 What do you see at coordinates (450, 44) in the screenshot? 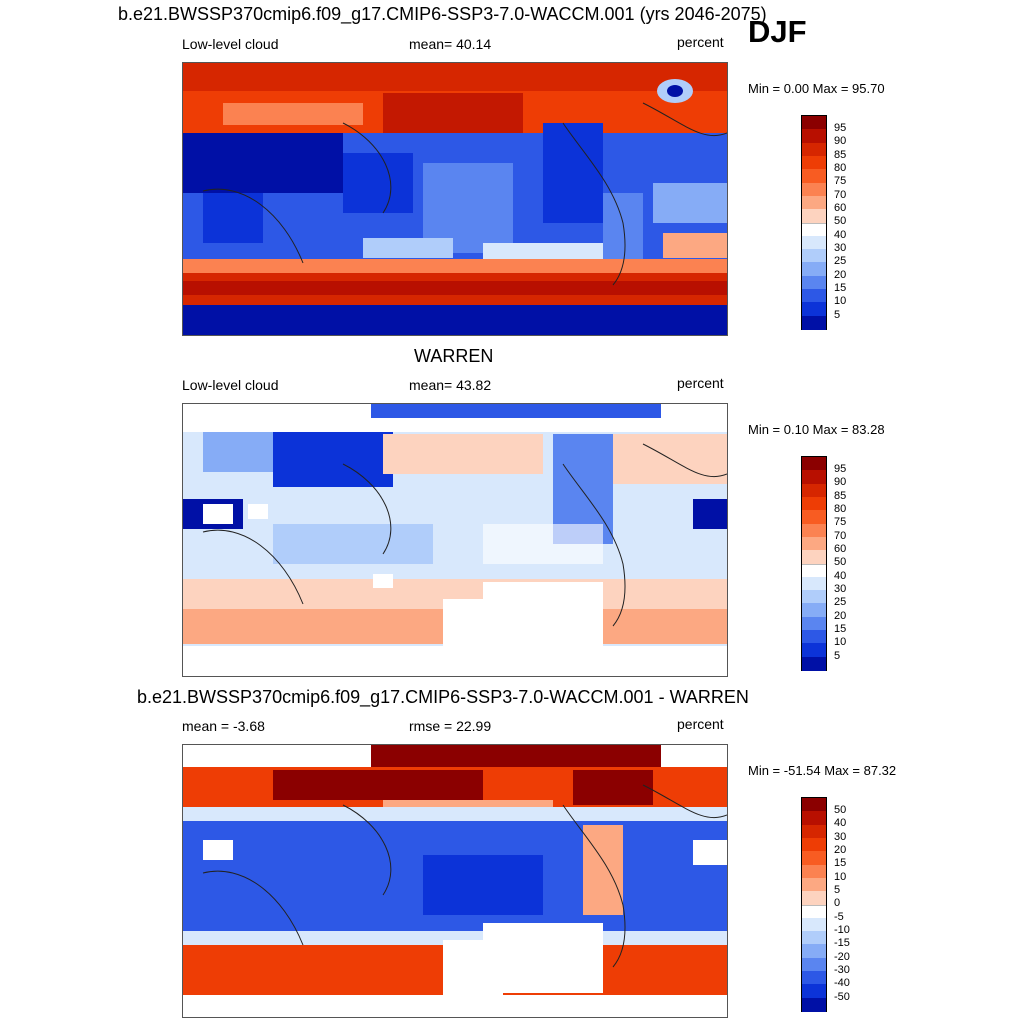
I see `panel-1-mean-label: mean= 40.14` at bounding box center [450, 44].